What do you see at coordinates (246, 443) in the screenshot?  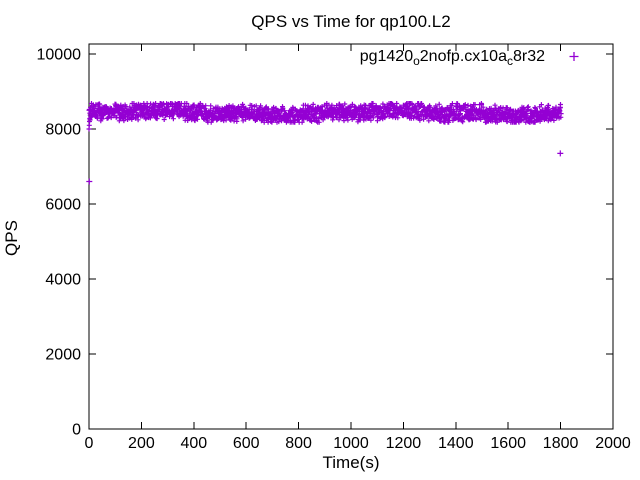 I see `x-tick-label: 600` at bounding box center [246, 443].